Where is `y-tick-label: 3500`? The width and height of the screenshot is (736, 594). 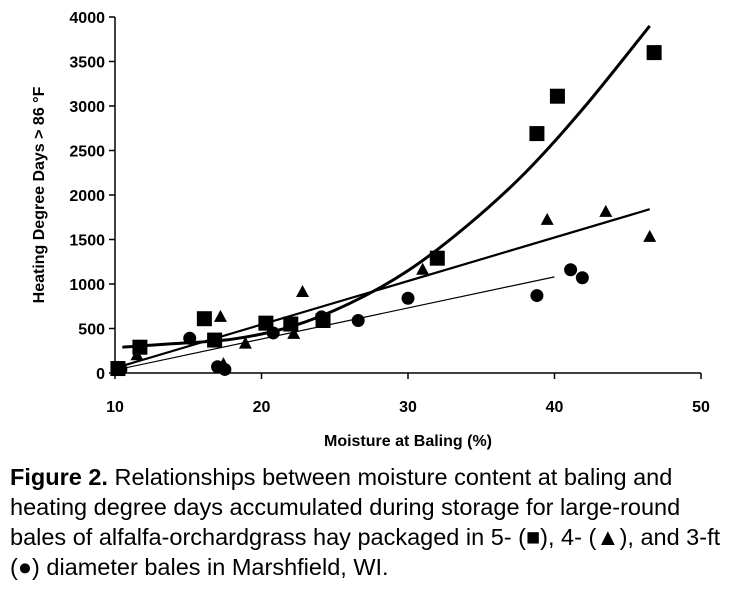 y-tick-label: 3500 is located at coordinates (87, 63).